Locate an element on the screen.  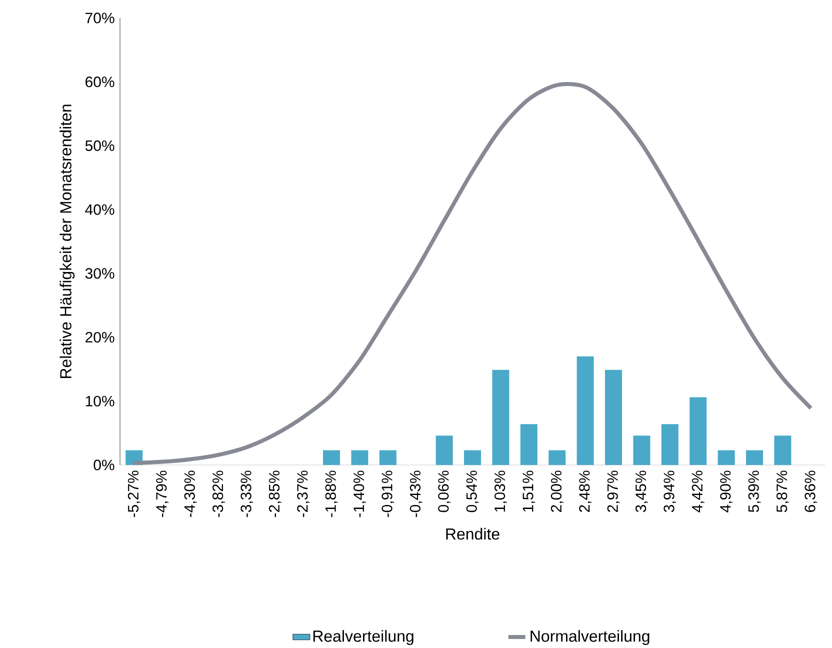
x-tick-label: -4,79% is located at coordinates (162, 494).